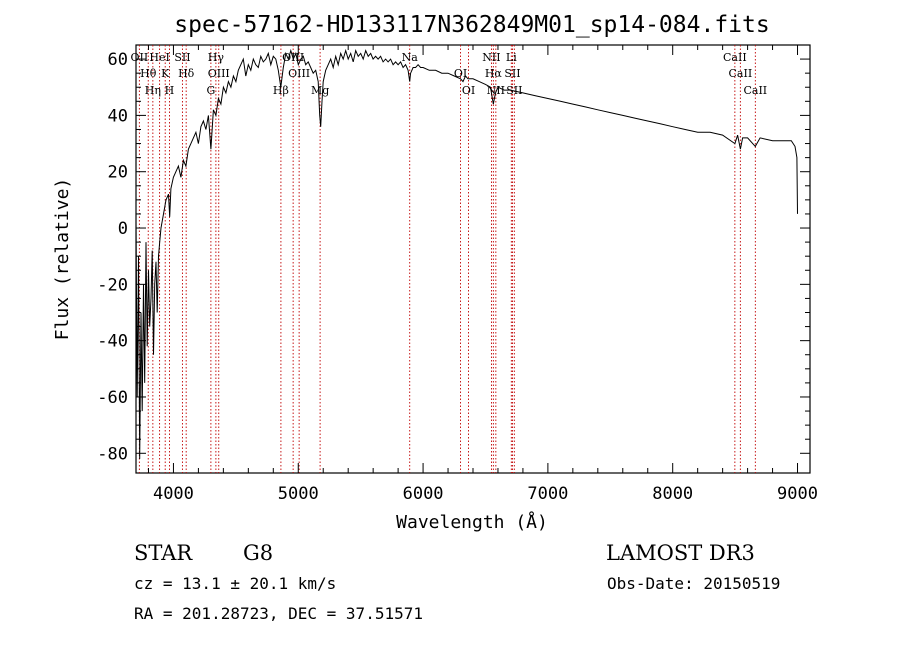 The width and height of the screenshot is (900, 649). Describe the element at coordinates (153, 90) in the screenshot. I see `marker-label: Hη` at that location.